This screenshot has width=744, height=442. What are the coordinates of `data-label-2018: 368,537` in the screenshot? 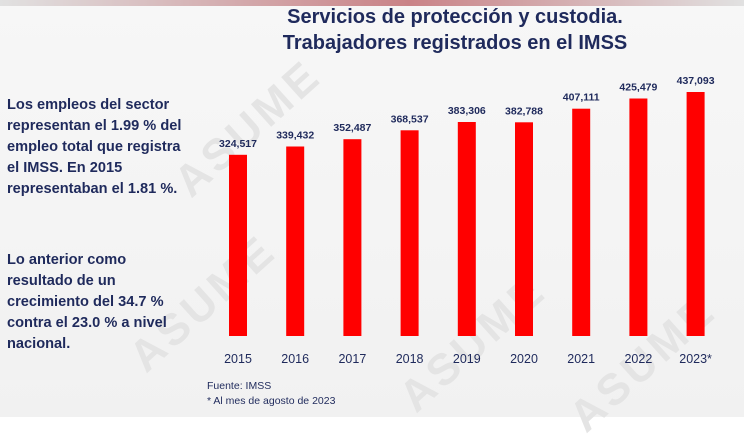 It's located at (410, 119).